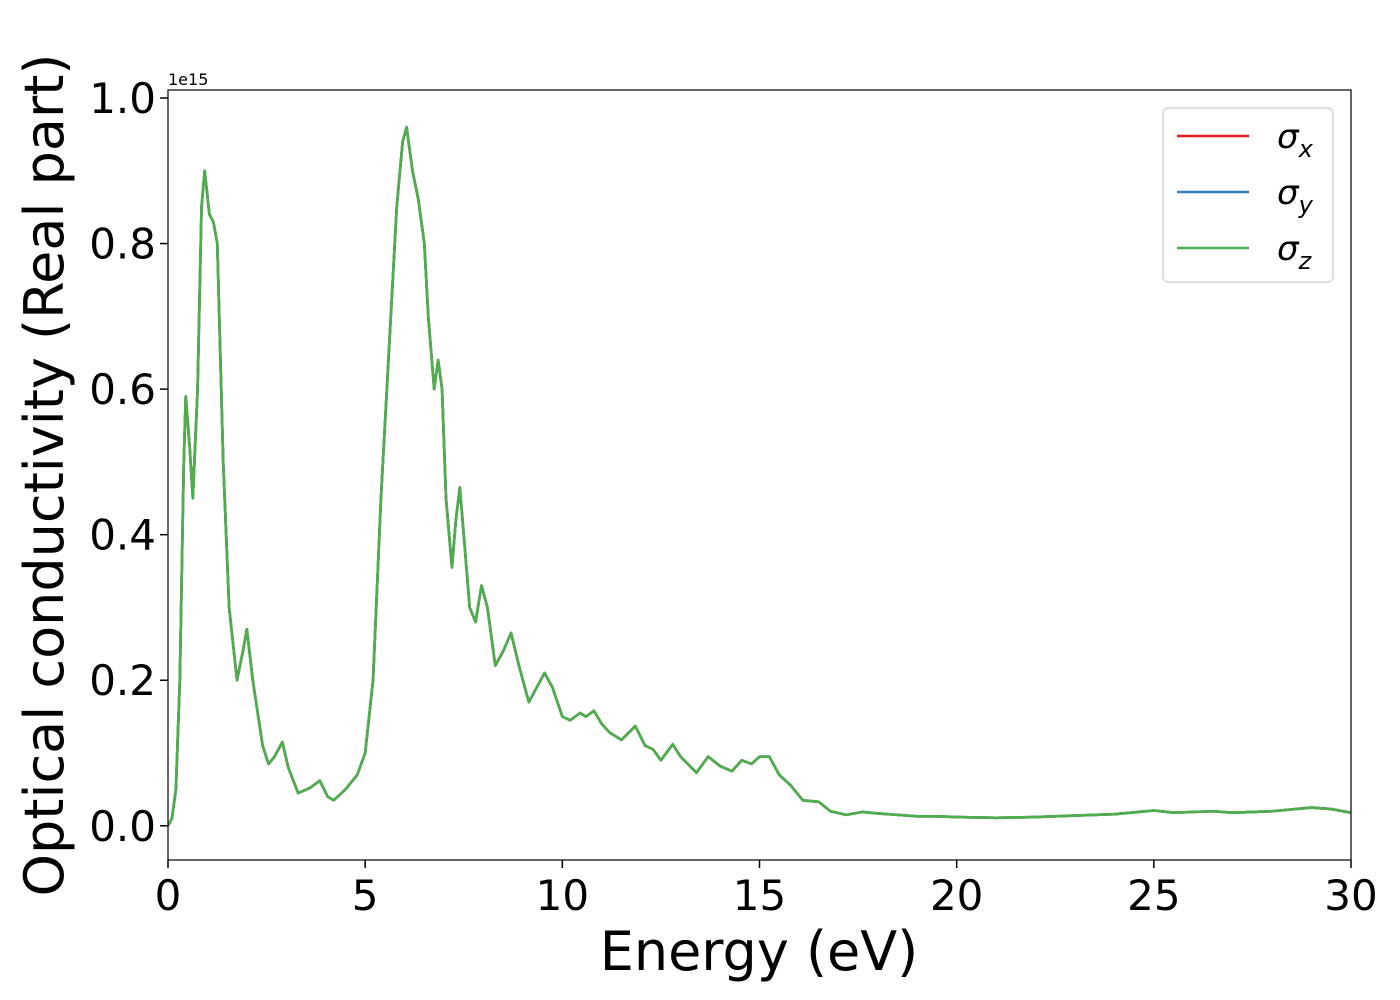 This screenshot has width=1400, height=1000. Describe the element at coordinates (956, 895) in the screenshot. I see `x-tick-label: 20` at that location.